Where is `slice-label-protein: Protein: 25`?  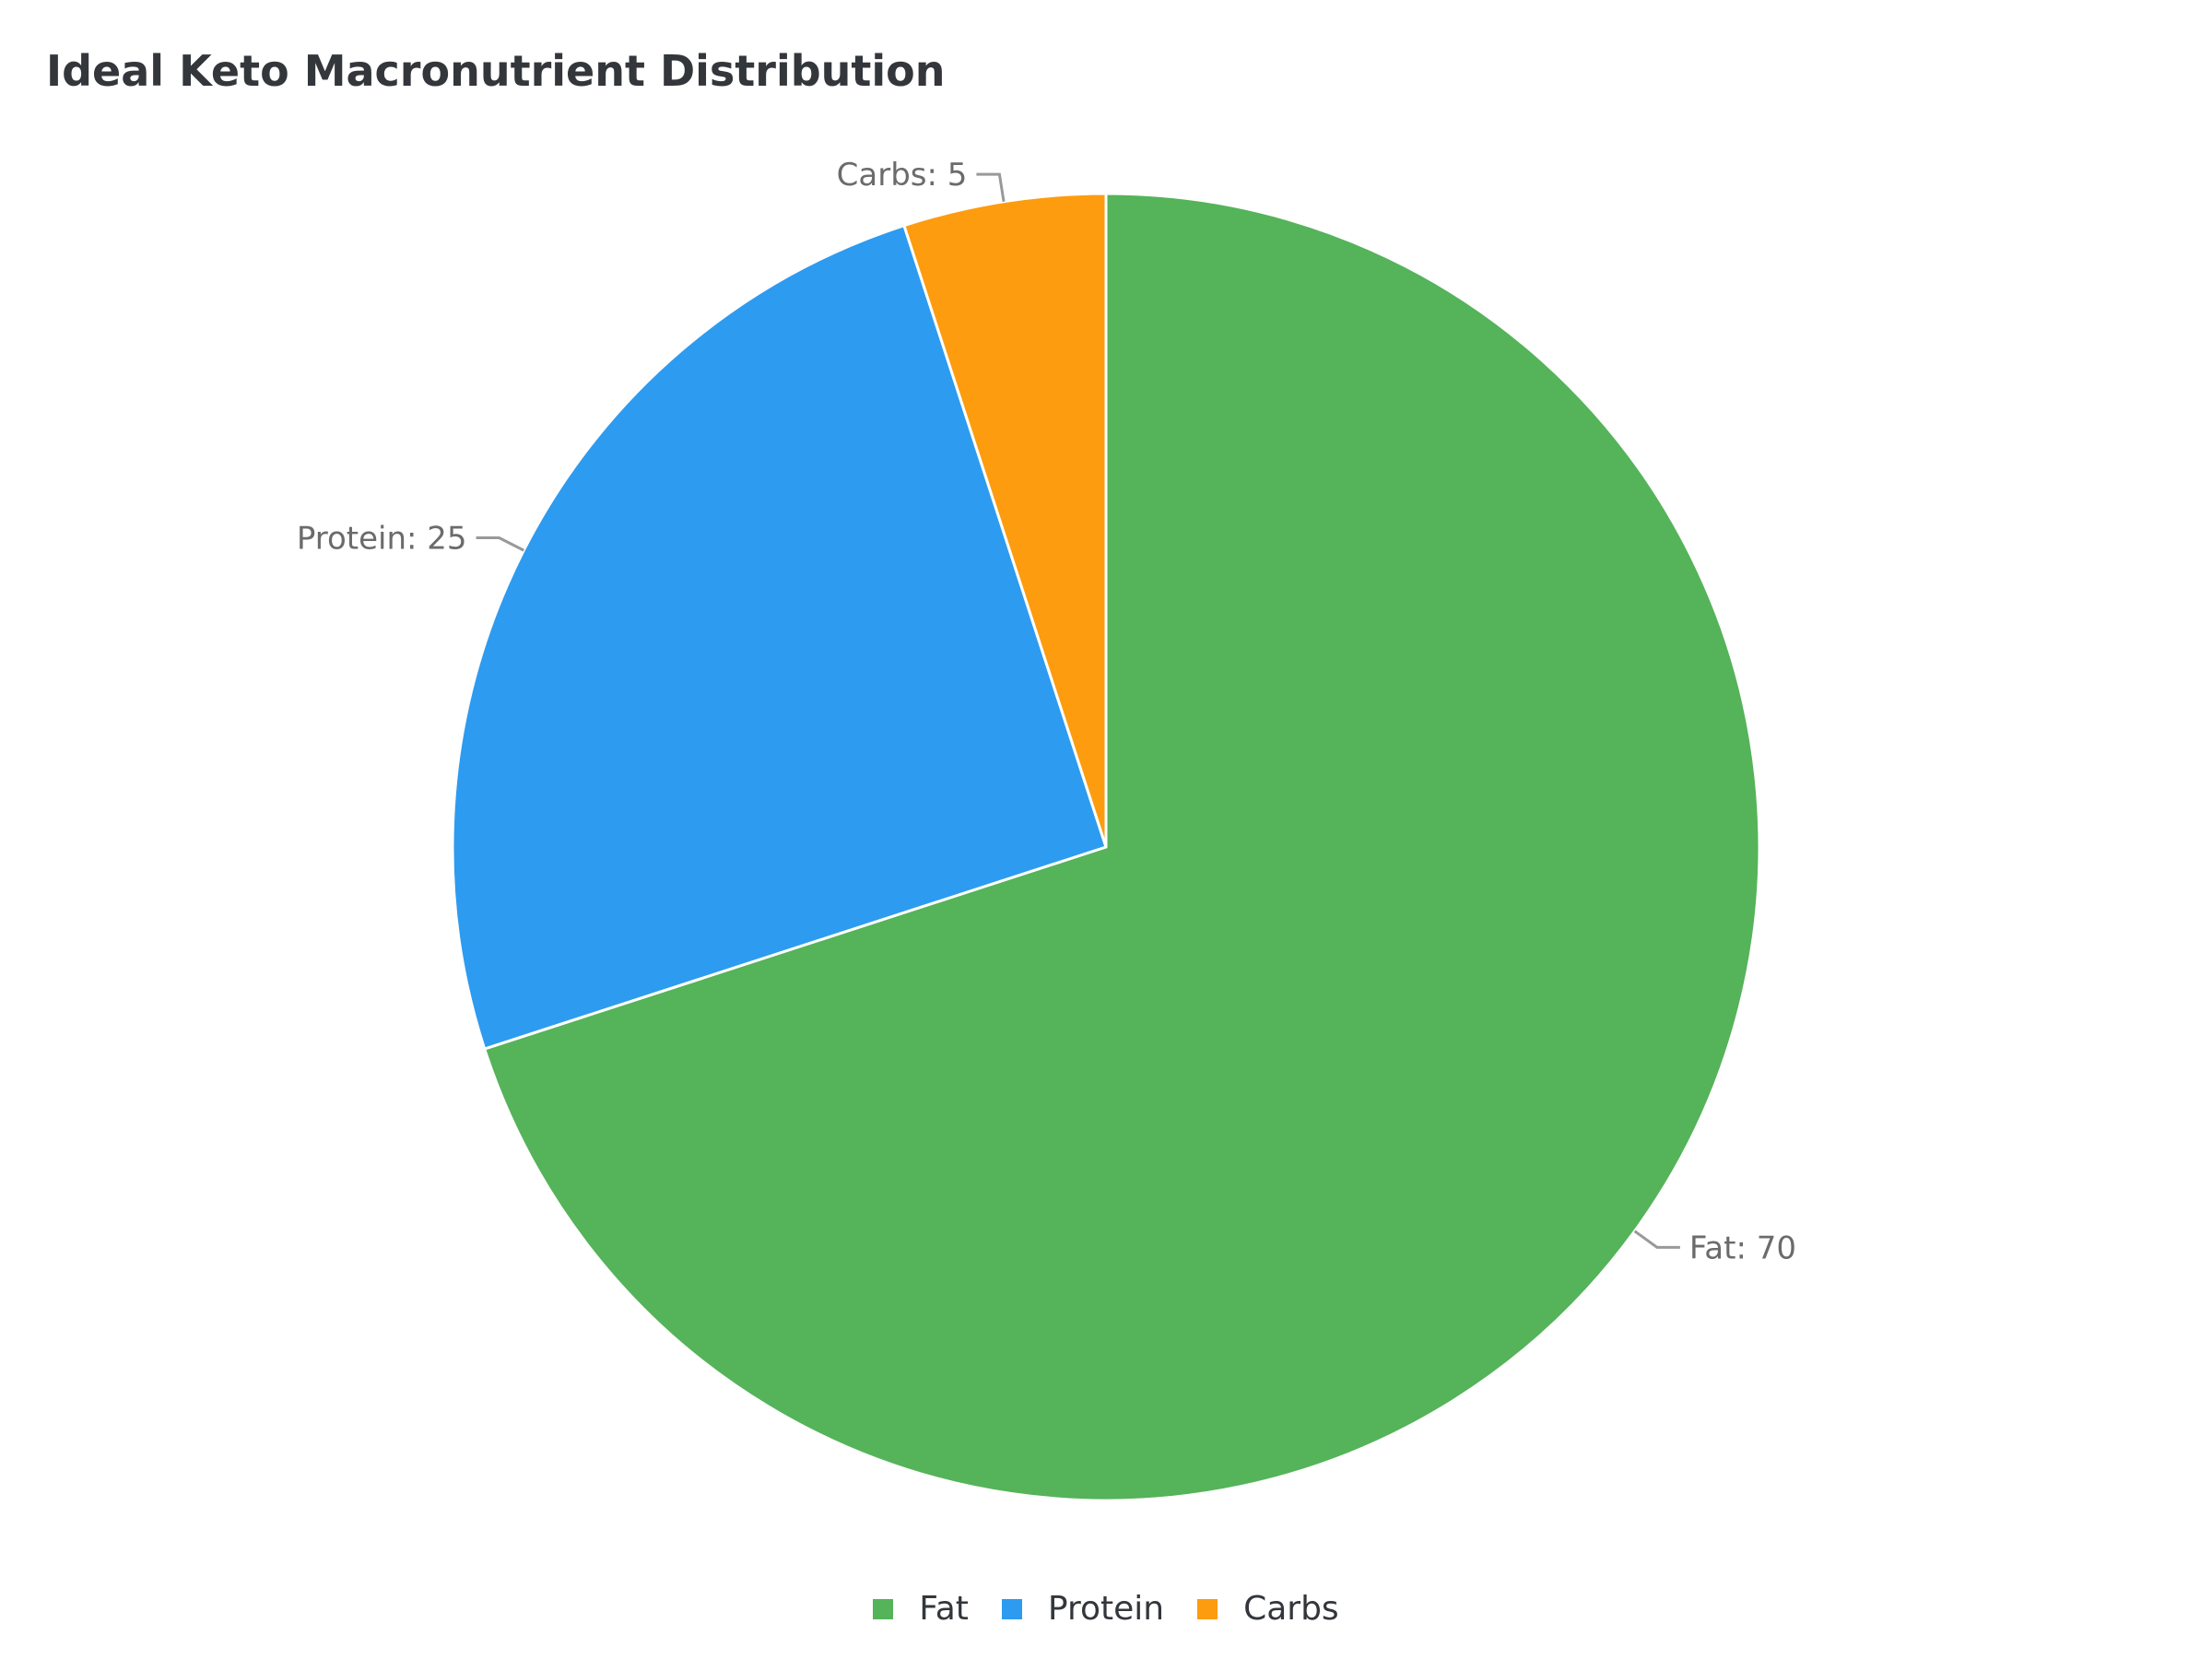
slice-label-protein: Protein: 25 is located at coordinates (382, 539).